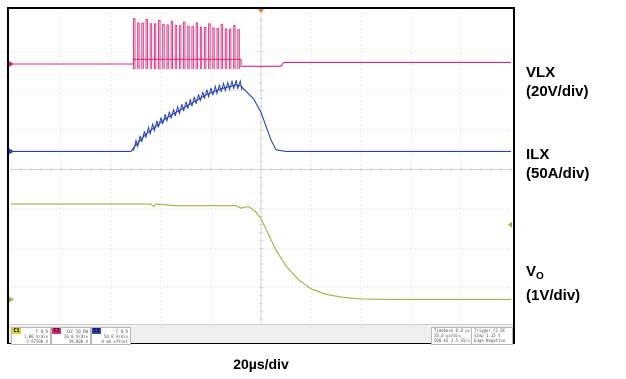 This screenshot has height=379, width=626. I want to click on ilx-label: ILX (50A/div), so click(557, 164).